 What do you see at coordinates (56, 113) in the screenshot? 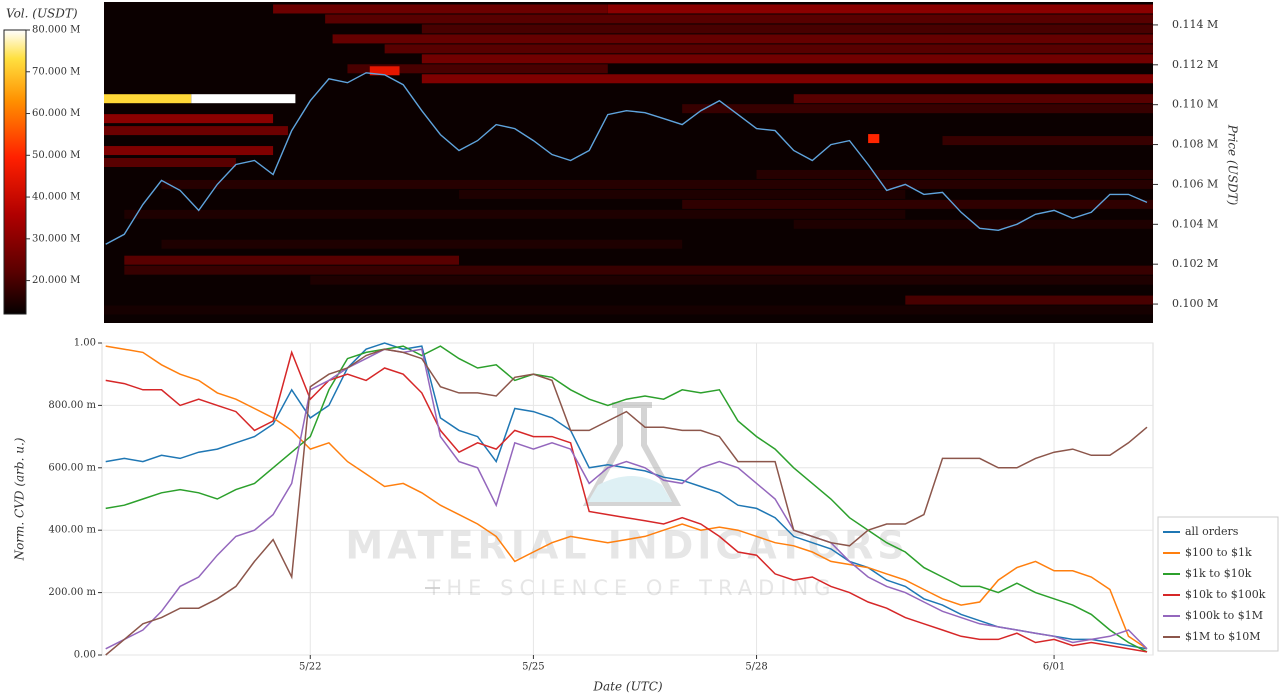
I see `colorbar-tick-label: 60.000 M` at bounding box center [56, 113].